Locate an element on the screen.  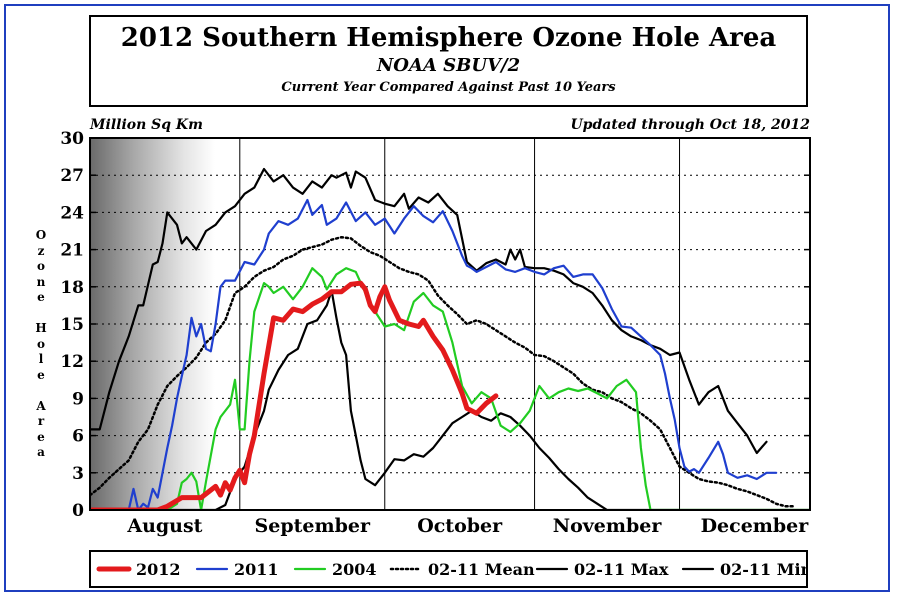
y-tick-label: 27 is located at coordinates (72, 176).